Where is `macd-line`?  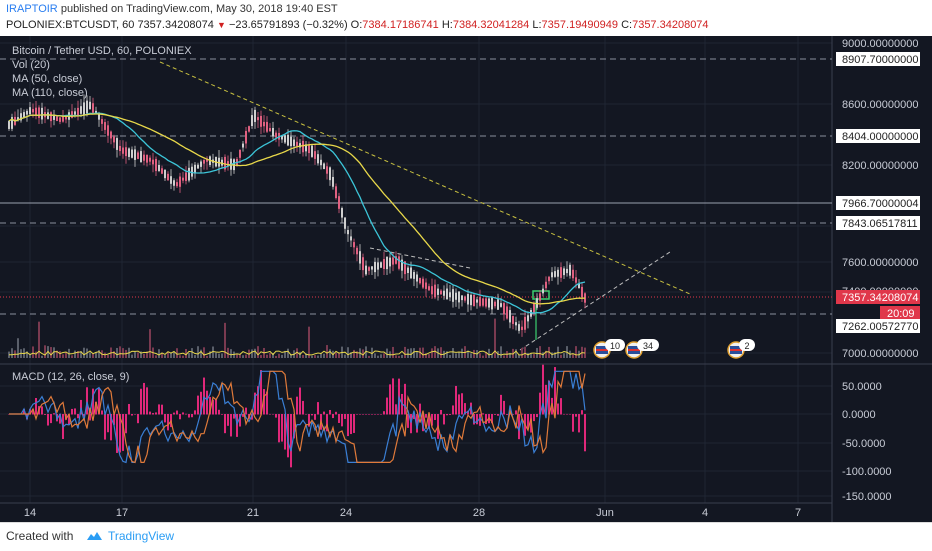
macd-line is located at coordinates (297, 417).